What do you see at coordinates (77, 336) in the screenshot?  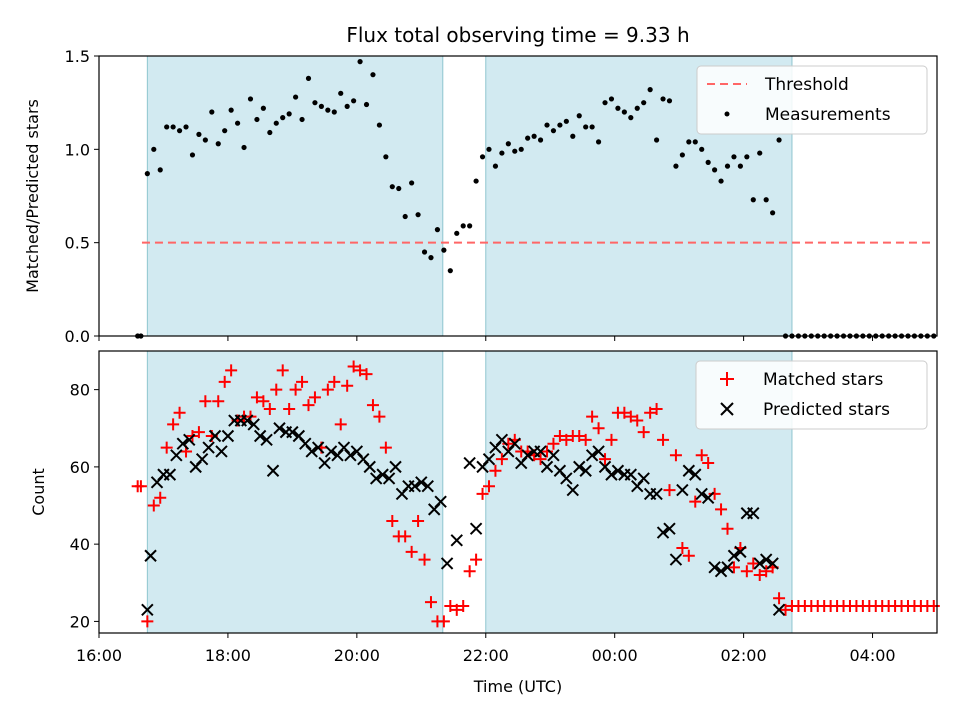 I see `y-tick-label: 0.0` at bounding box center [77, 336].